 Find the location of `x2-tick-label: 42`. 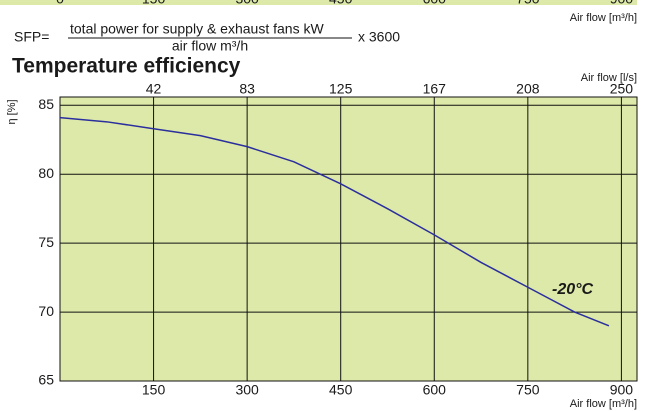

x2-tick-label: 42 is located at coordinates (154, 89).